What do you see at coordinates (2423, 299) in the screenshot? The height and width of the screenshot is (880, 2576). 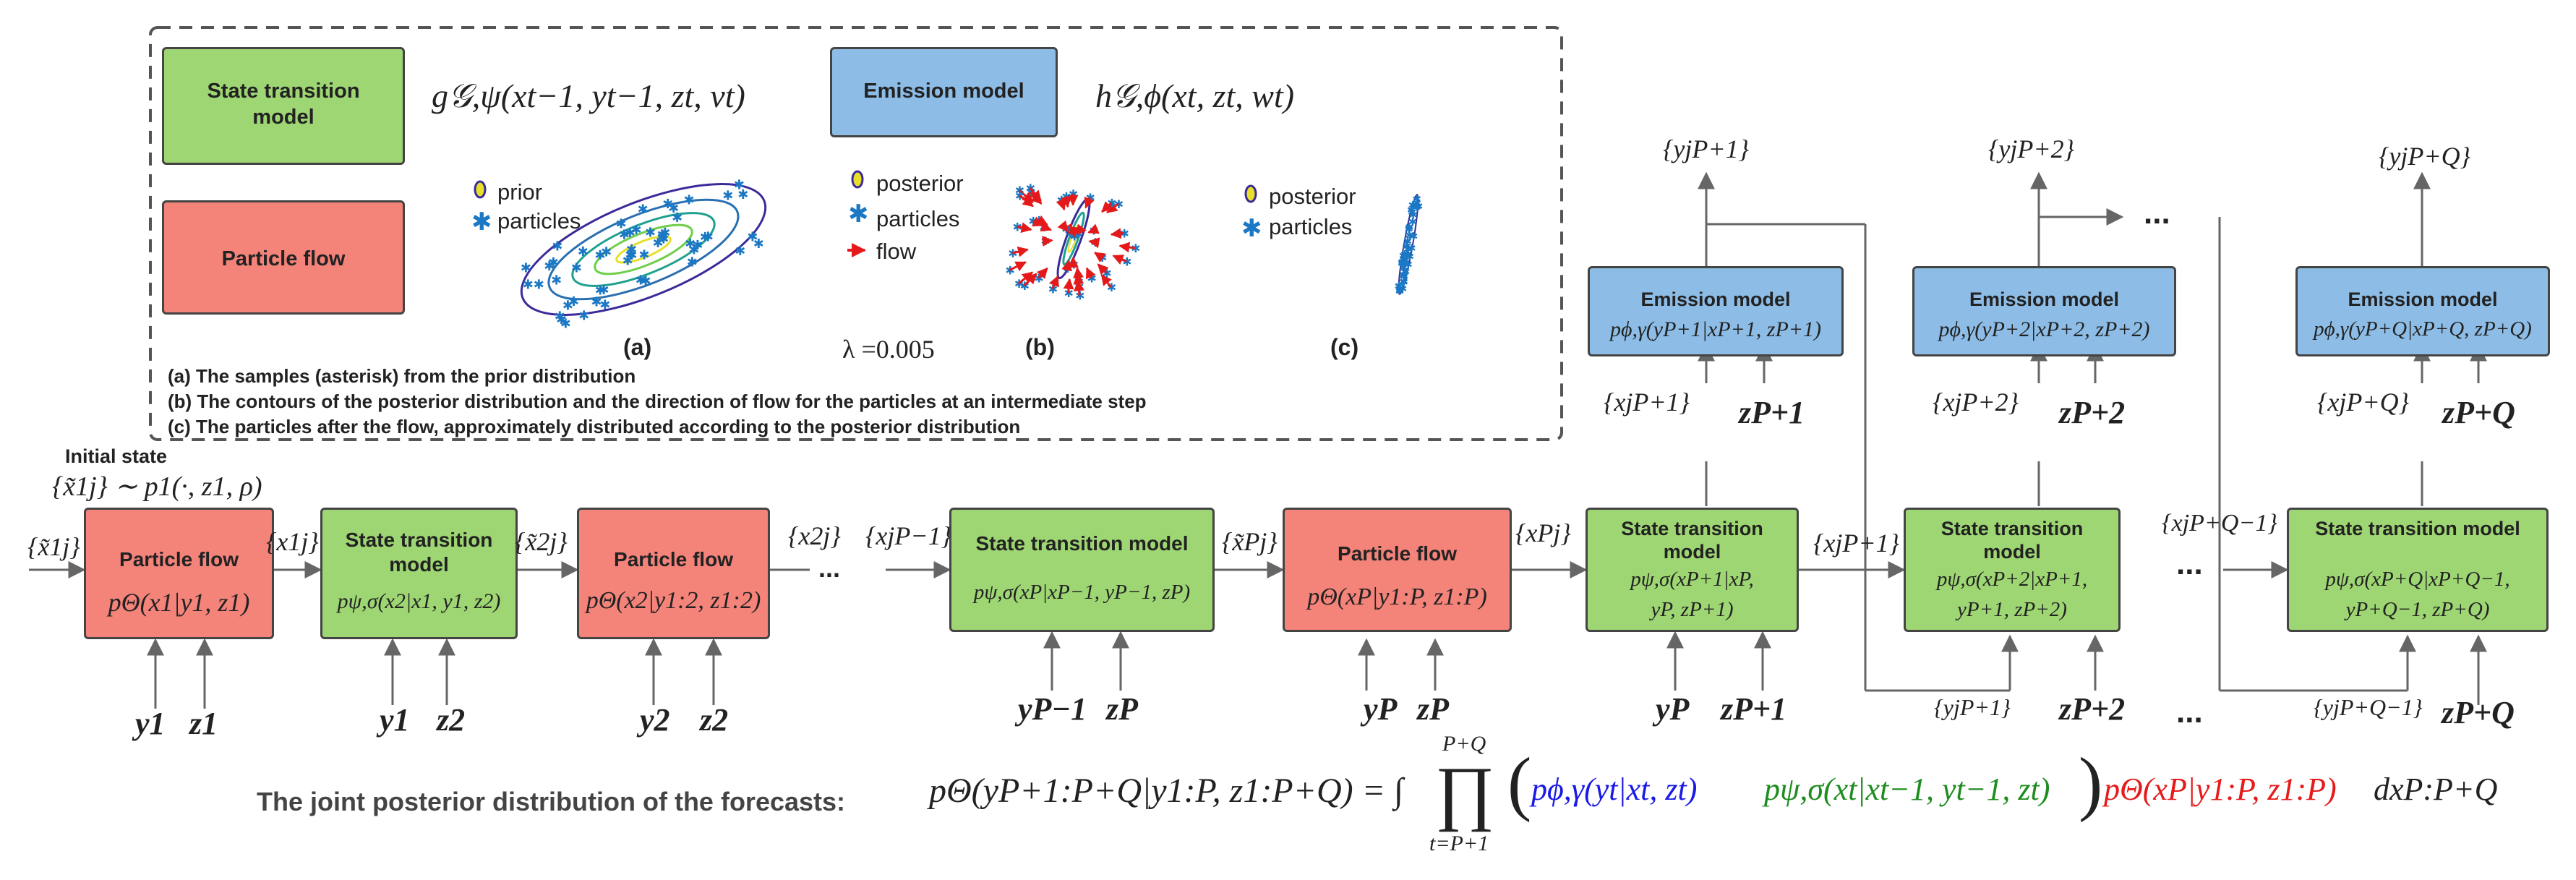 I see `forecast-2-emission-title: Emission model` at bounding box center [2423, 299].